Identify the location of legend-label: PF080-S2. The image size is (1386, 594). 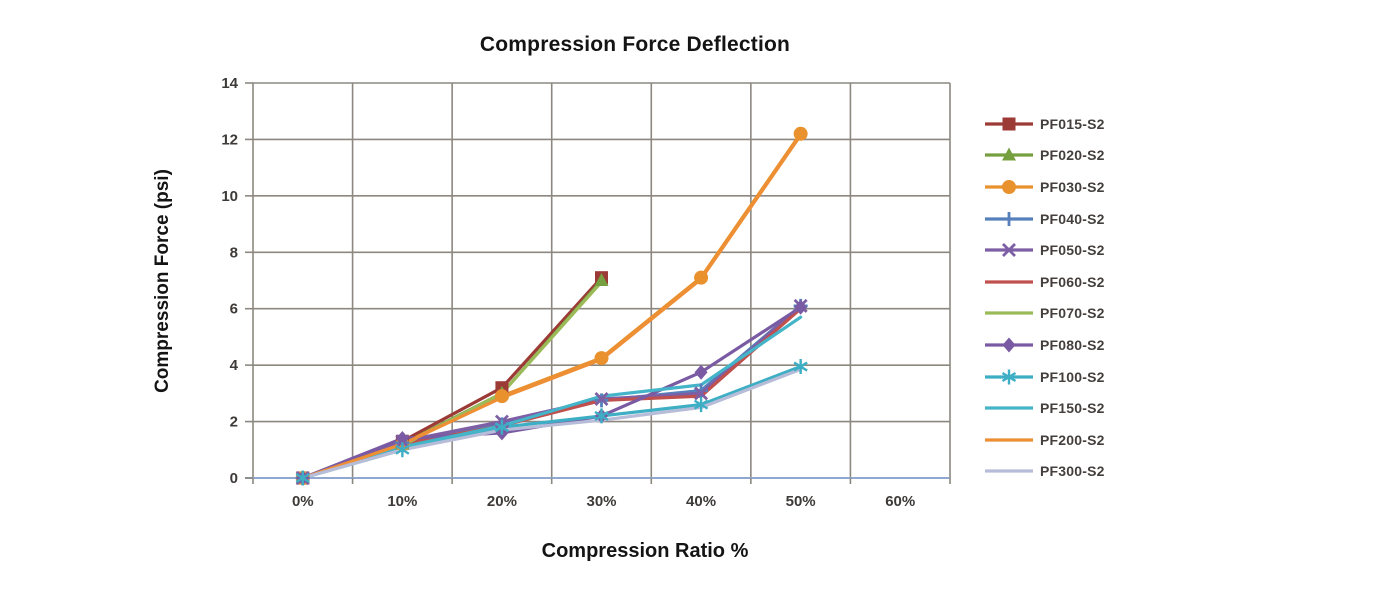
(1072, 344).